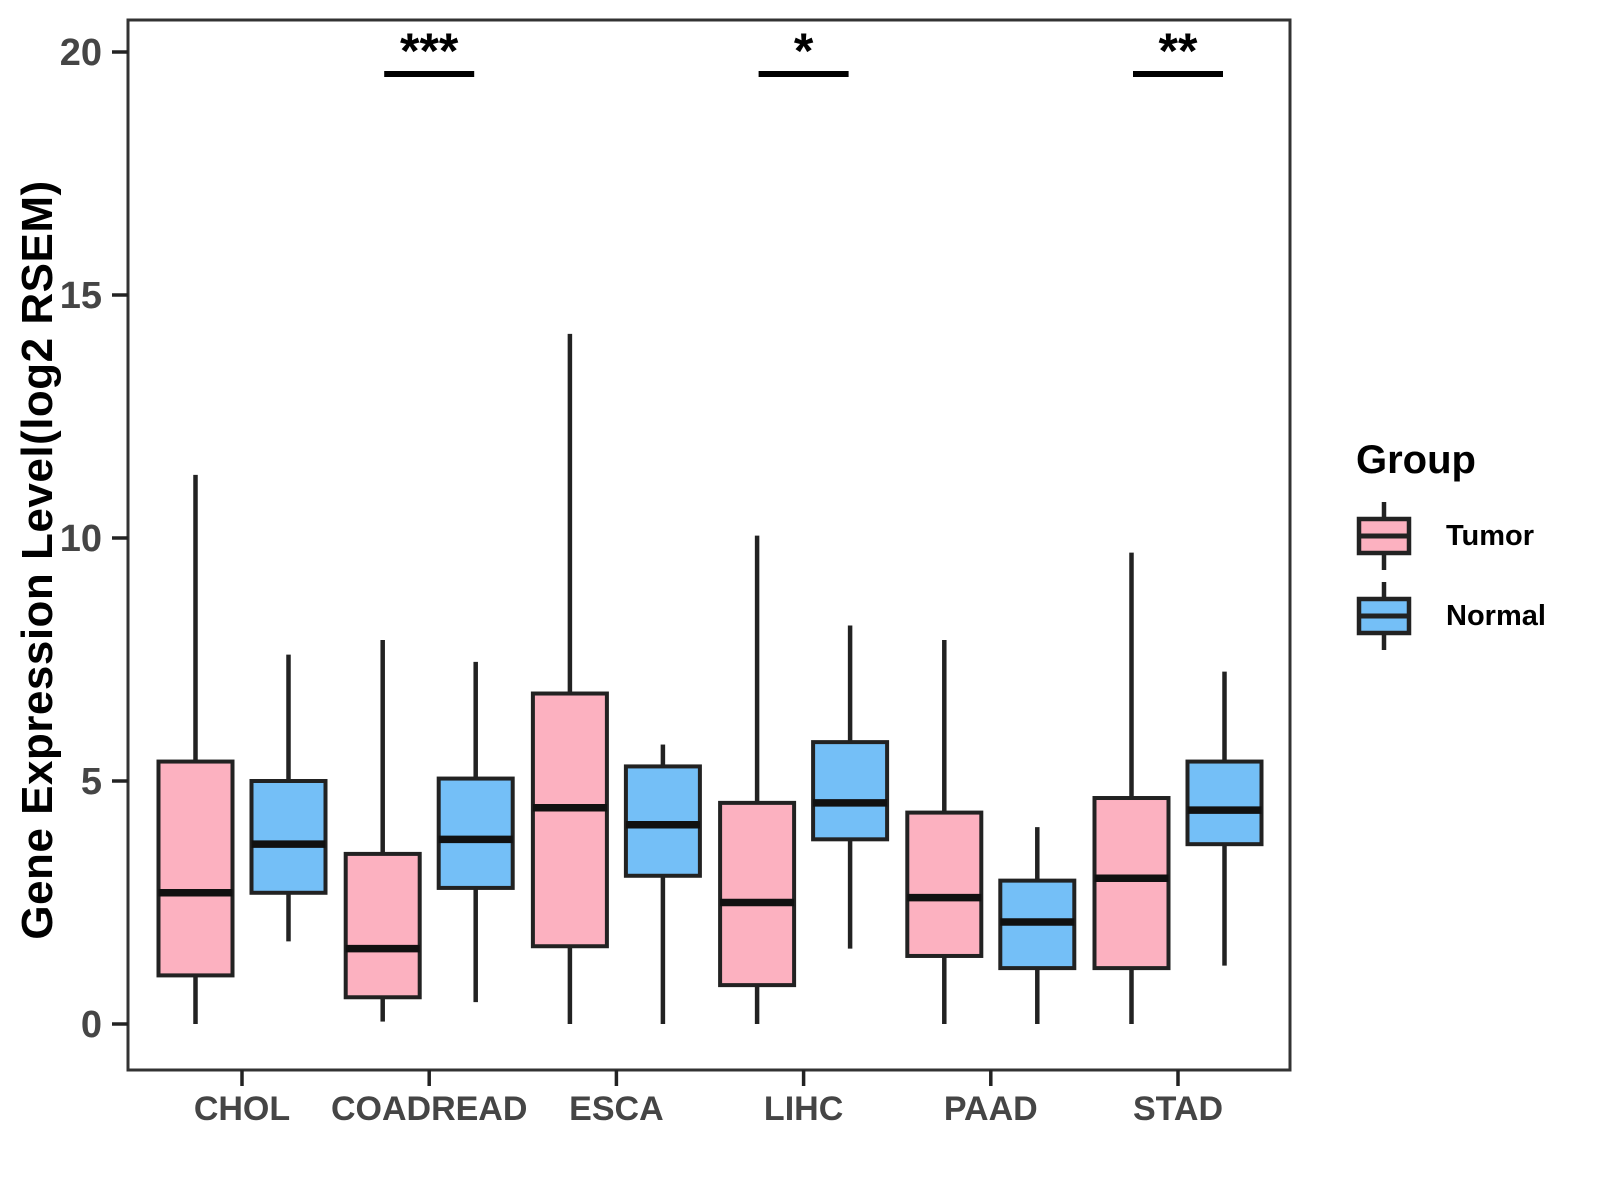 The image size is (1600, 1200). Describe the element at coordinates (757, 894) in the screenshot. I see `box-tumor-lihc` at that location.